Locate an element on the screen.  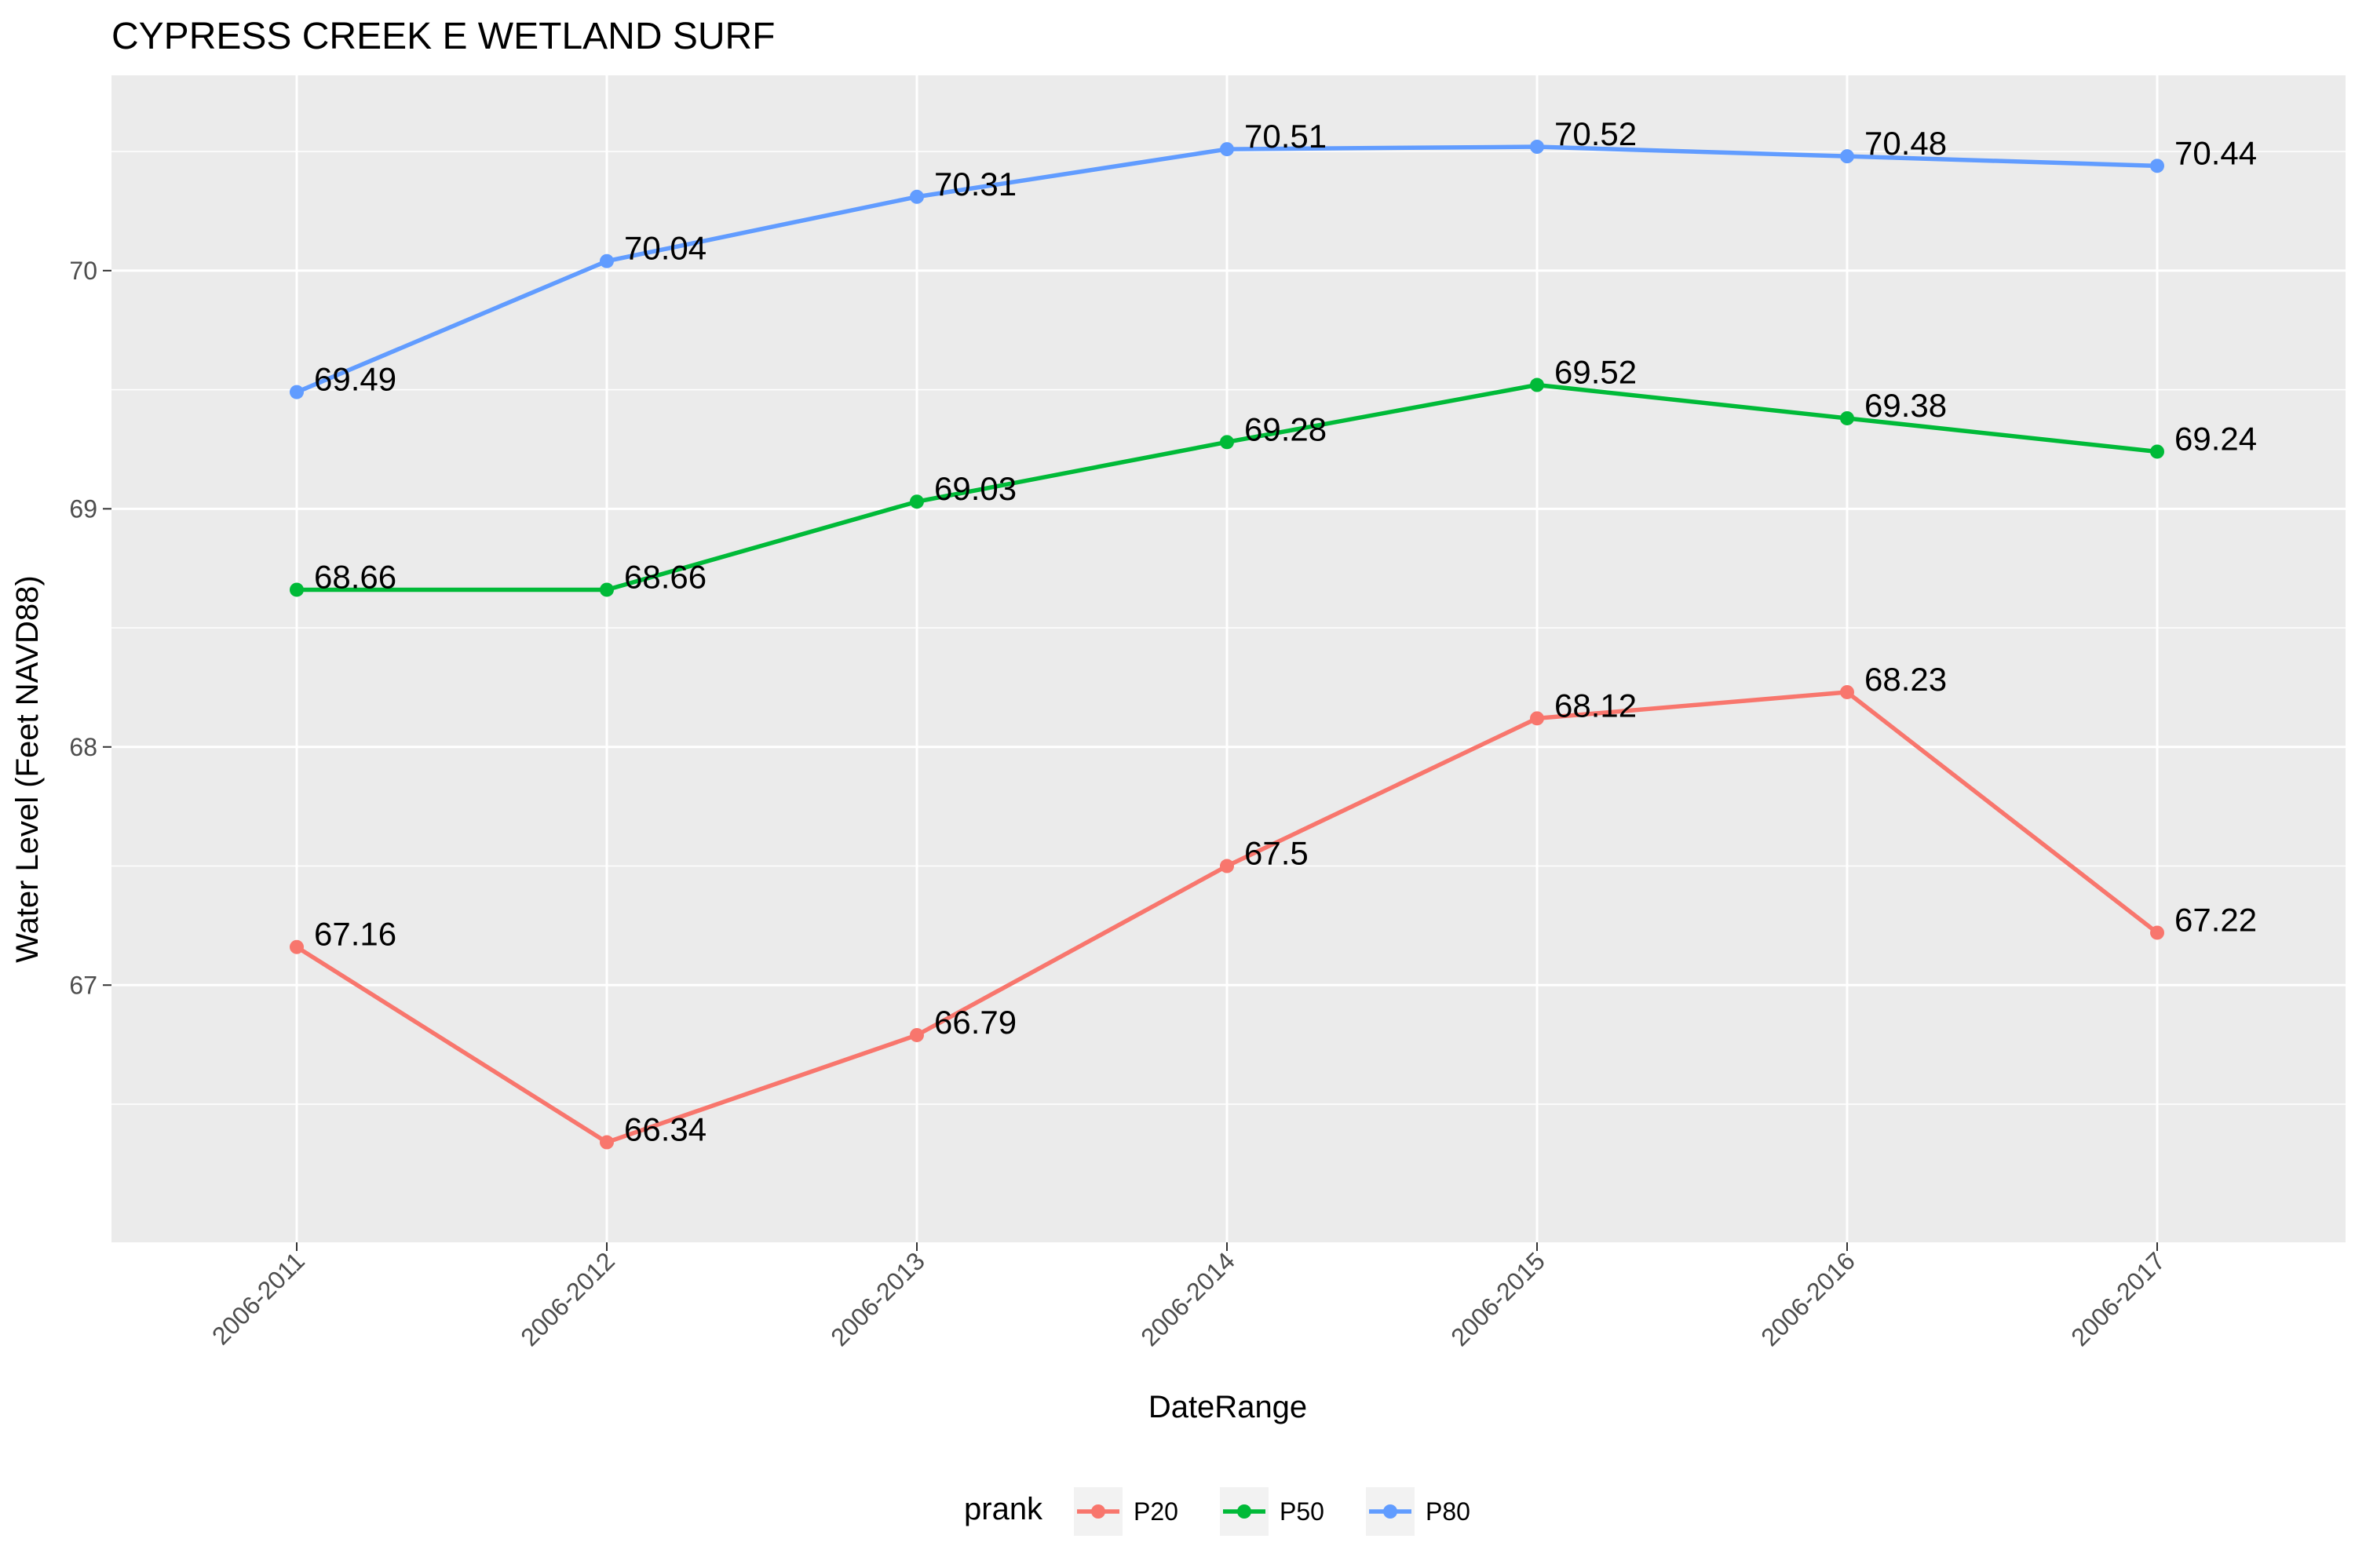
chart-title: CYPRESS CREEK E WETLAND SURF is located at coordinates (443, 36).